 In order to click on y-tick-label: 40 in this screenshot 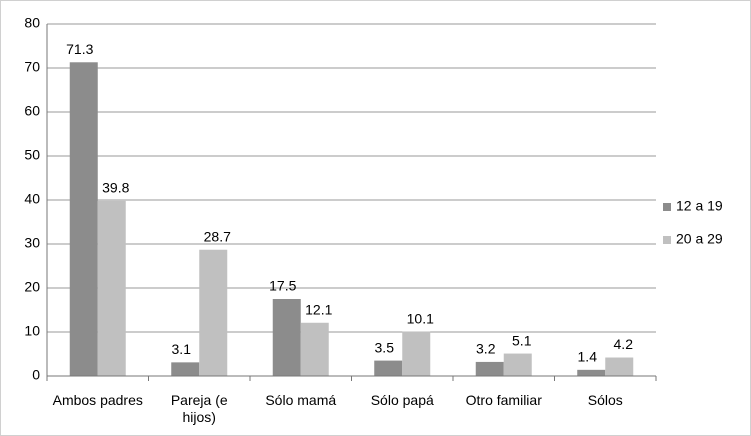, I will do `click(32, 199)`.